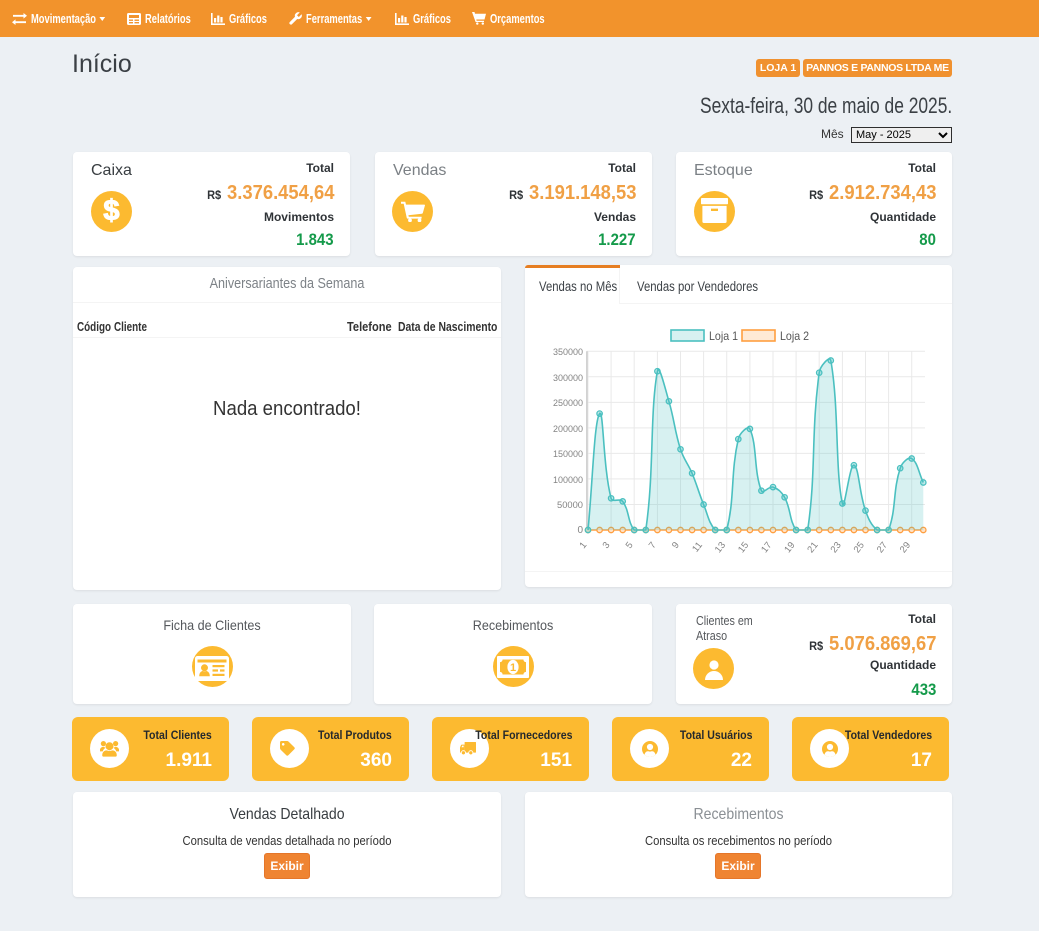  What do you see at coordinates (882, 547) in the screenshot?
I see `svg-text: 27` at bounding box center [882, 547].